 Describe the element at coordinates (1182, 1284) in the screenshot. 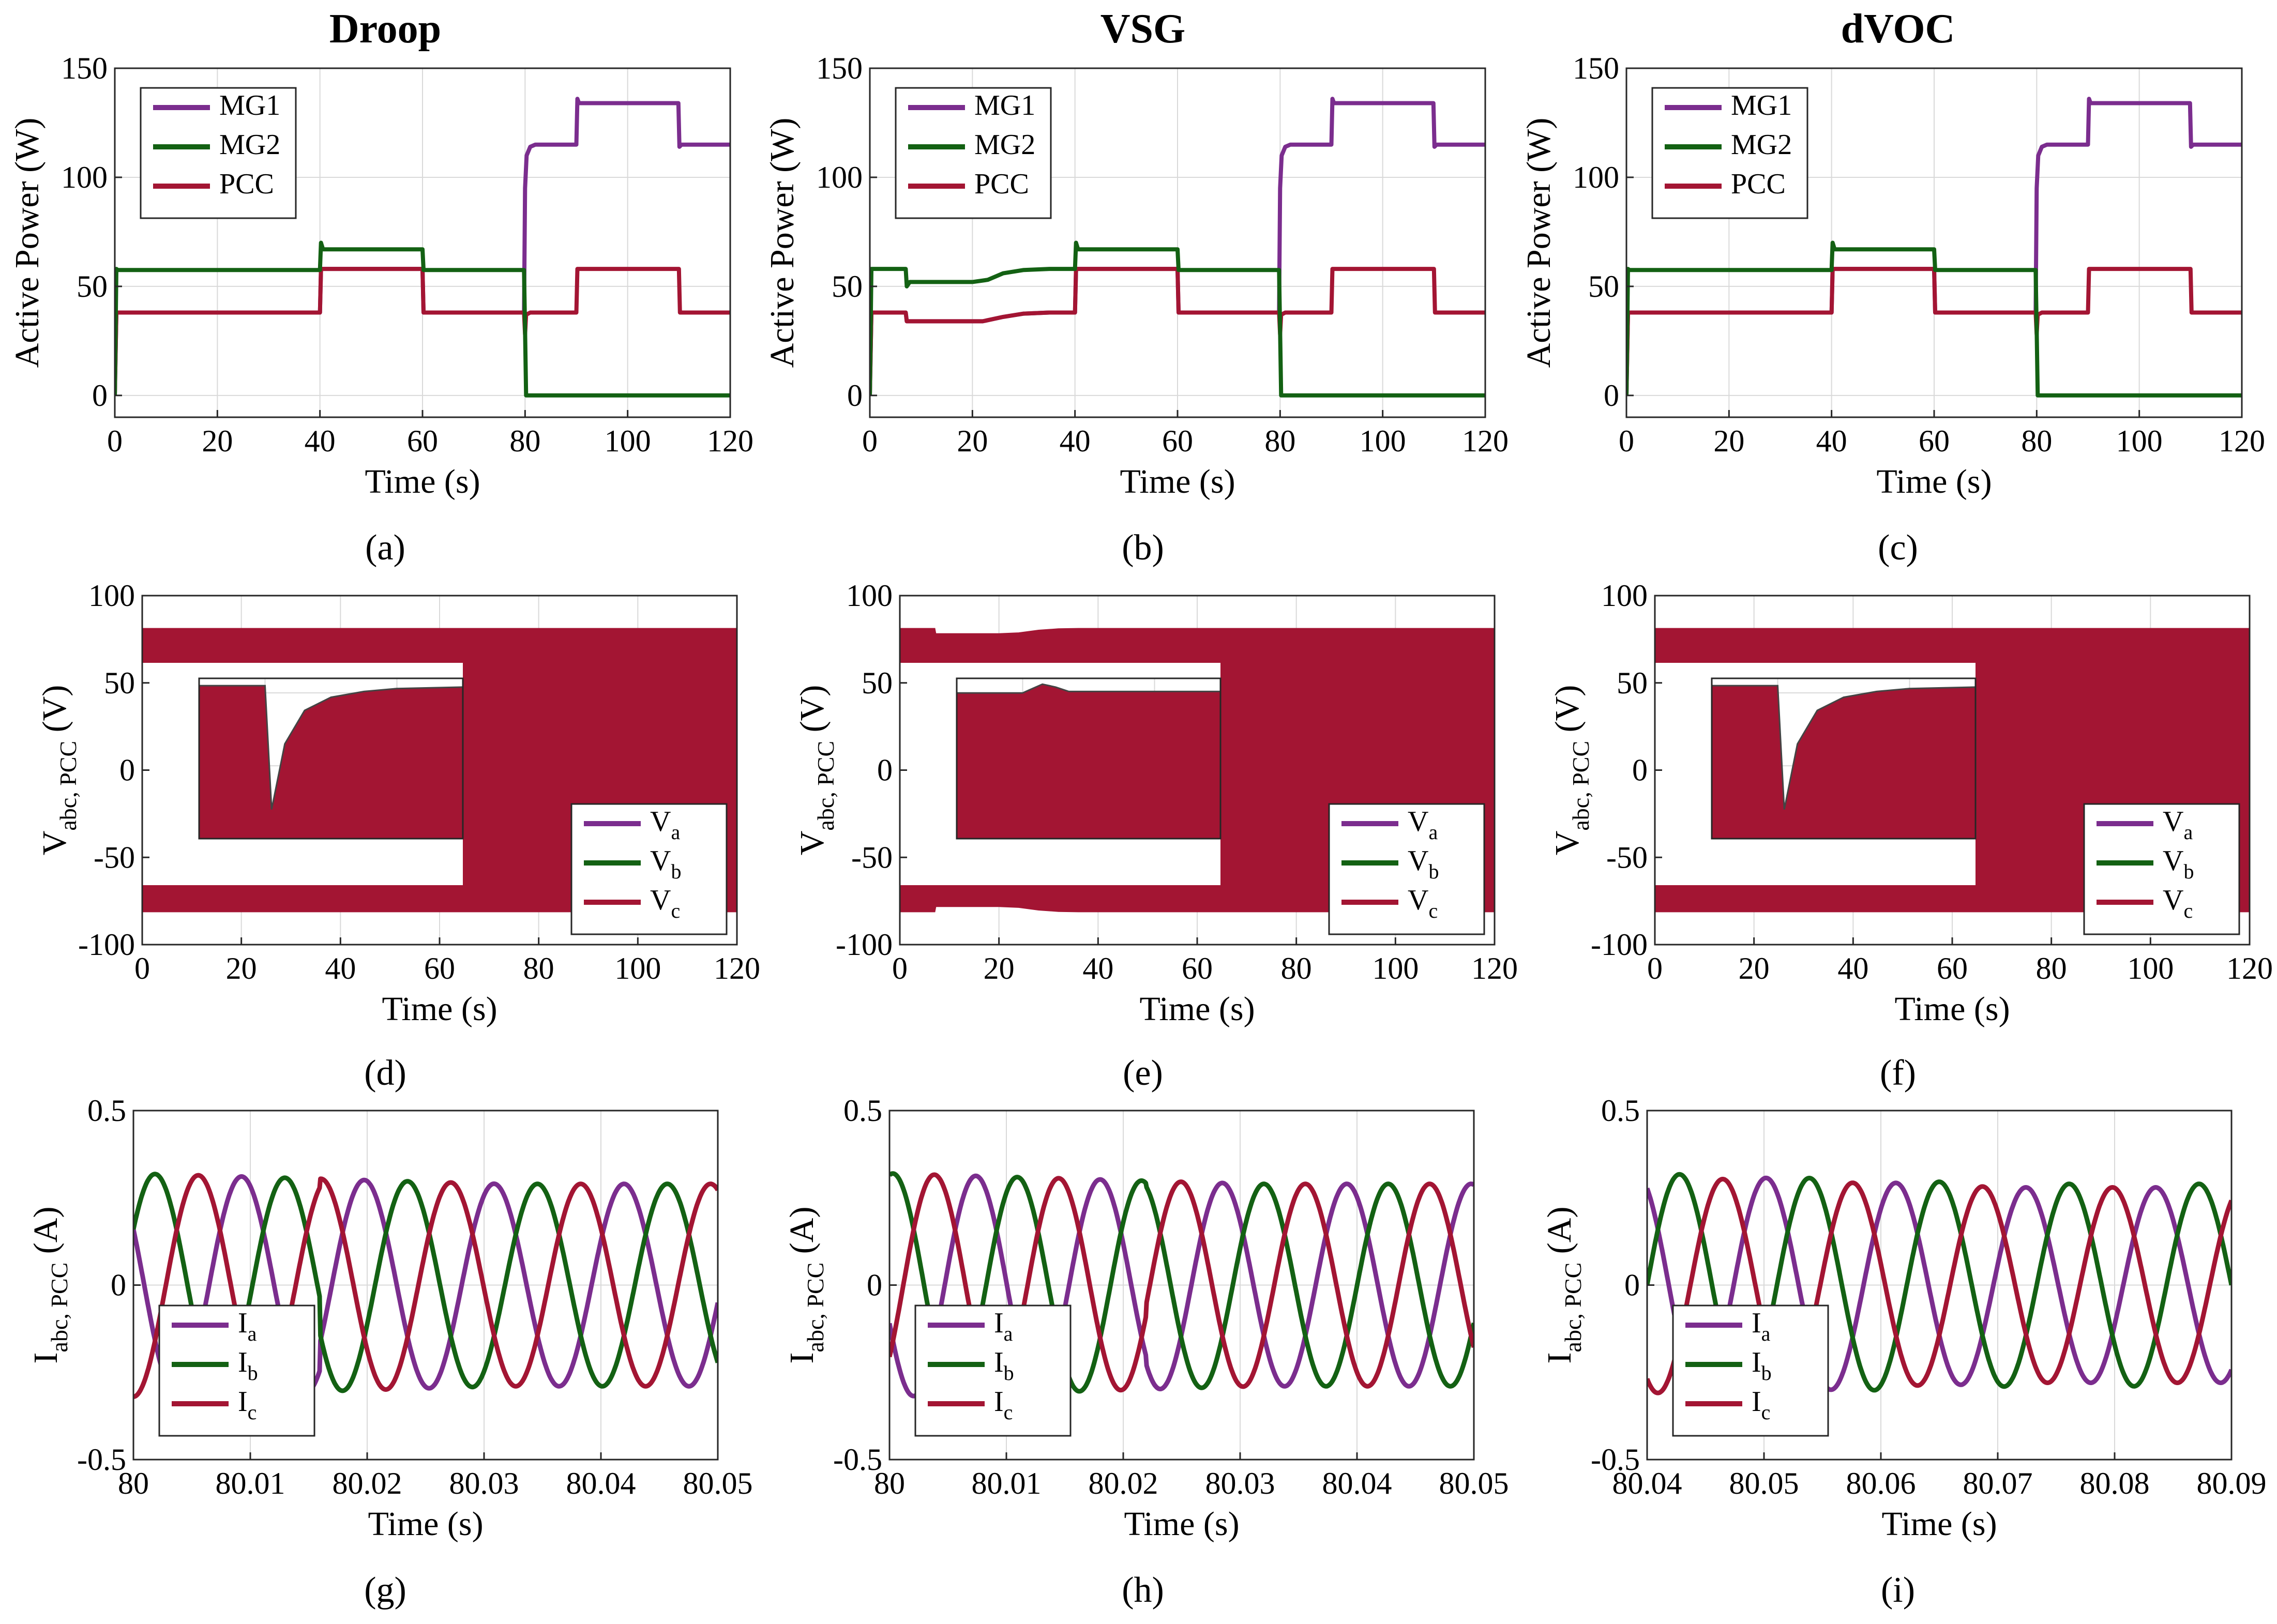

I see `current-wave-Ib` at that location.